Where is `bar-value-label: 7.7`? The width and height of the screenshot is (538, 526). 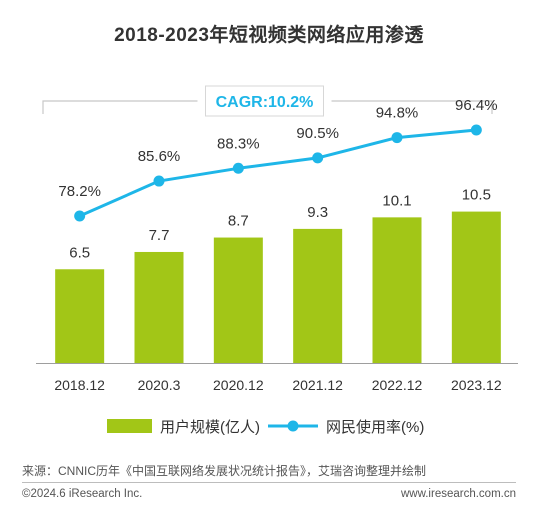
bar-value-label: 7.7 is located at coordinates (159, 235).